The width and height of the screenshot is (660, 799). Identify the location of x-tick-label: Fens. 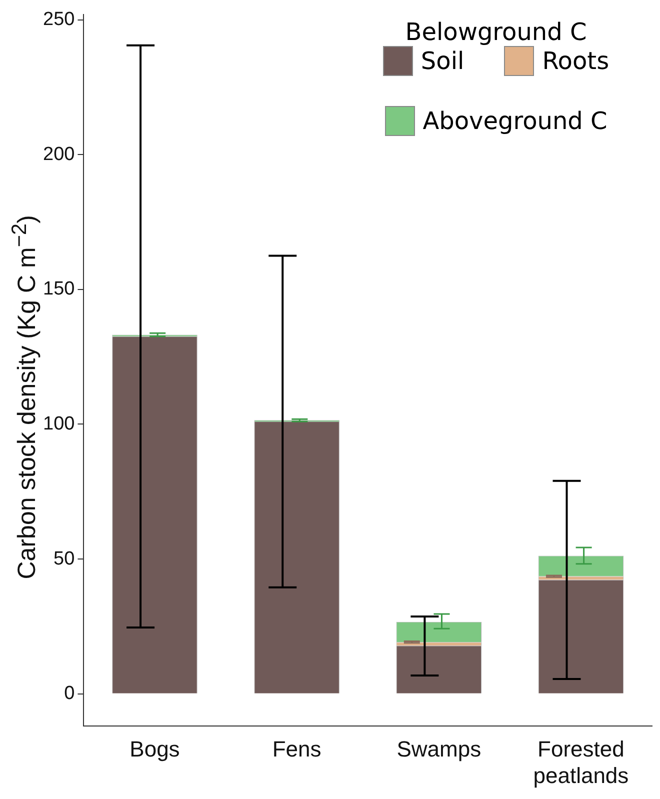
(297, 749).